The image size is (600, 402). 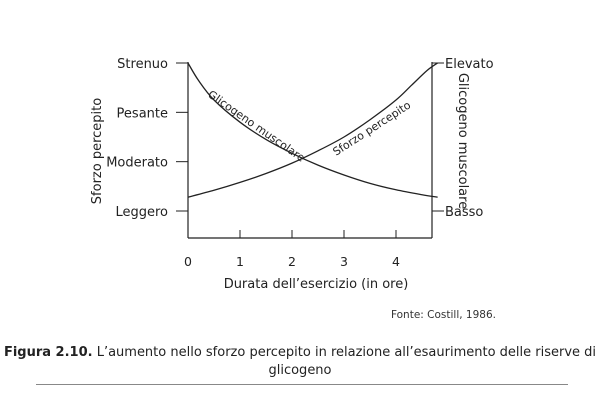 I want to click on series-label-sforzo-percepito: Sforzo percepito, so click(x=372, y=128).